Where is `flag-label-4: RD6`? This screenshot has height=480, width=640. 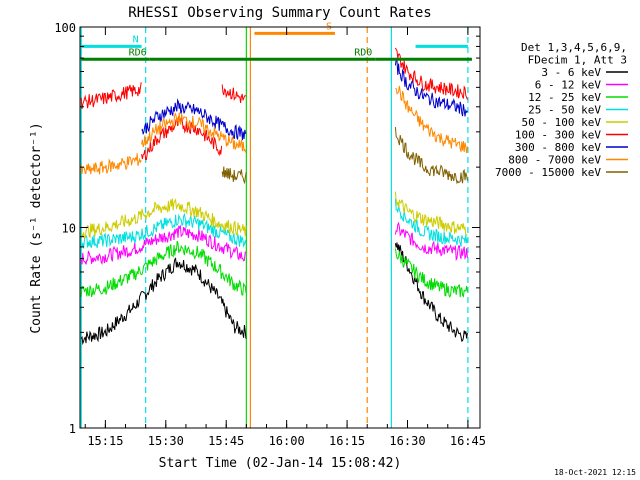 flag-label-4: RD6 is located at coordinates (138, 52).